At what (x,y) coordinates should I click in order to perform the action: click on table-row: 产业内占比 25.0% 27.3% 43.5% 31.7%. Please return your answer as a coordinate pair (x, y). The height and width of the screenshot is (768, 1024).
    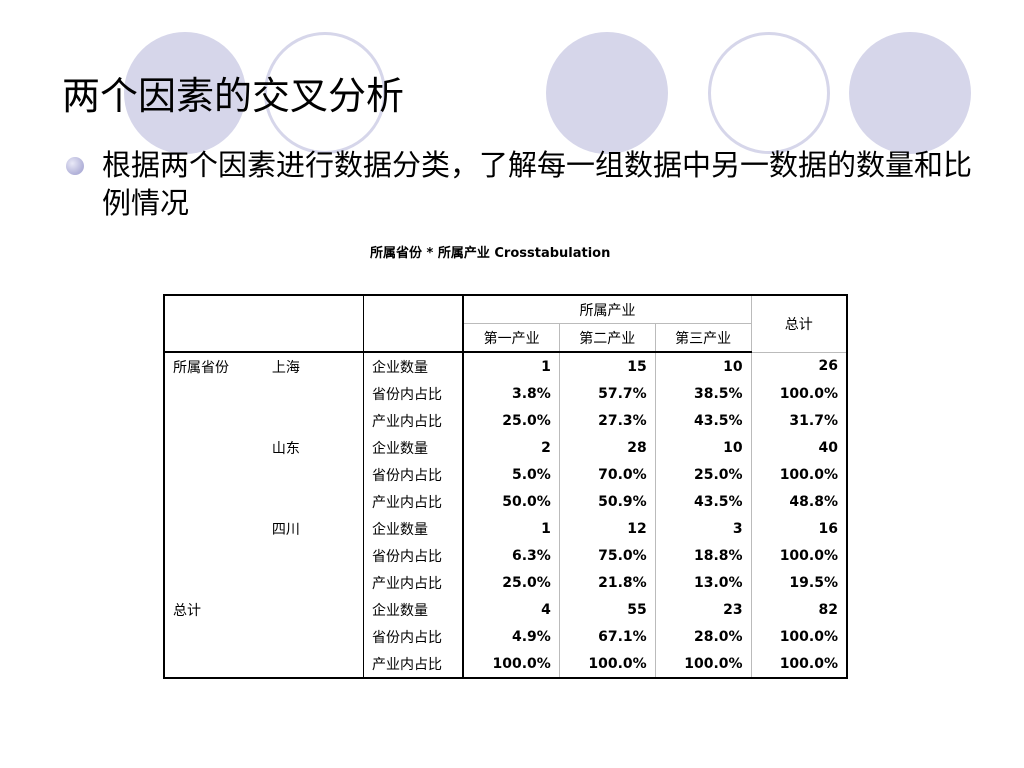
    Looking at the image, I should click on (505, 420).